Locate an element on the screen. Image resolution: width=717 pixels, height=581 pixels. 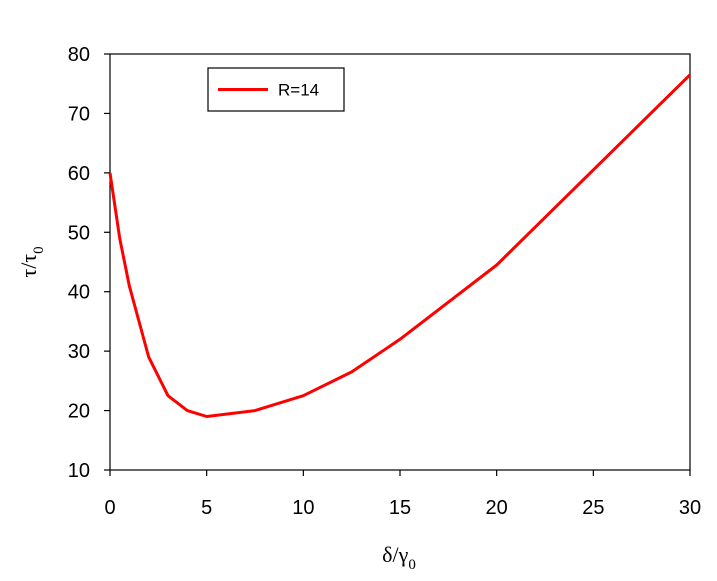
x-axis-ticks: 0 5 10 15 20 25 30 is located at coordinates (402, 494).